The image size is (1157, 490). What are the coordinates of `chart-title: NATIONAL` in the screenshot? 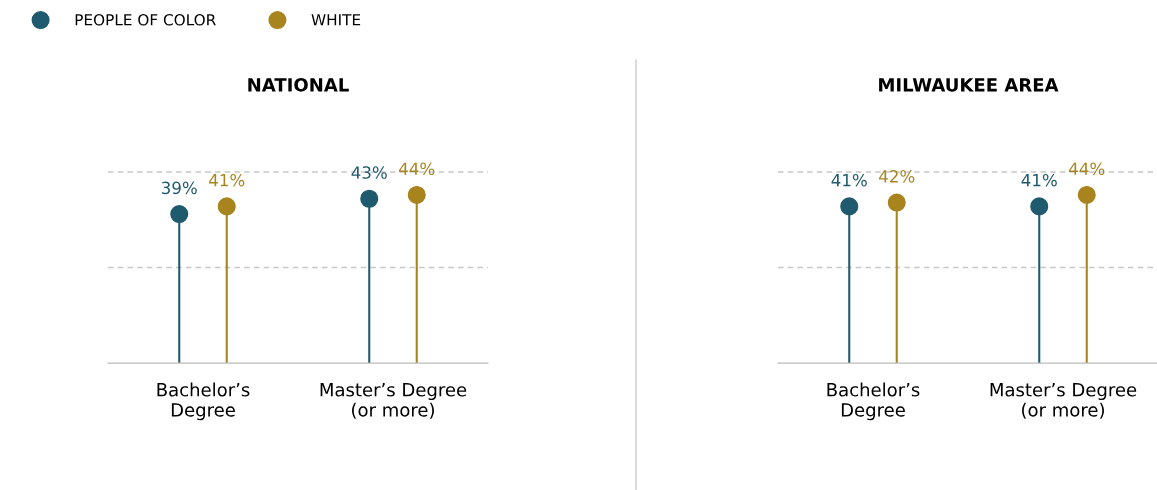 It's located at (298, 85).